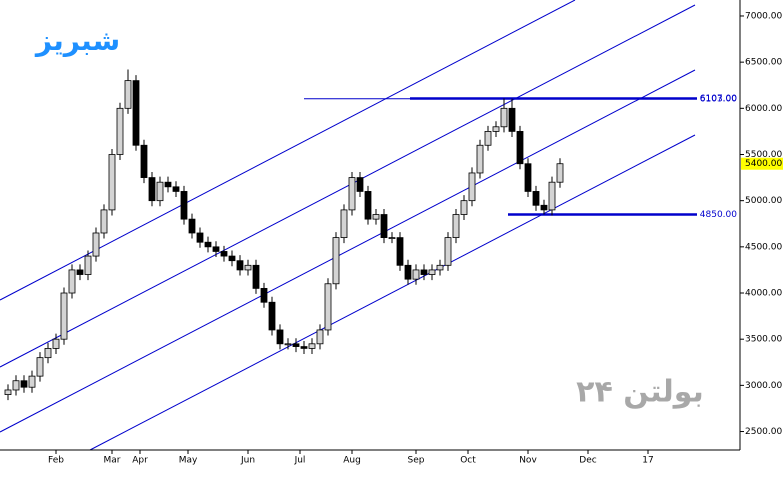 The width and height of the screenshot is (783, 487). Describe the element at coordinates (718, 215) in the screenshot. I see `level-label: 4850.00` at that location.